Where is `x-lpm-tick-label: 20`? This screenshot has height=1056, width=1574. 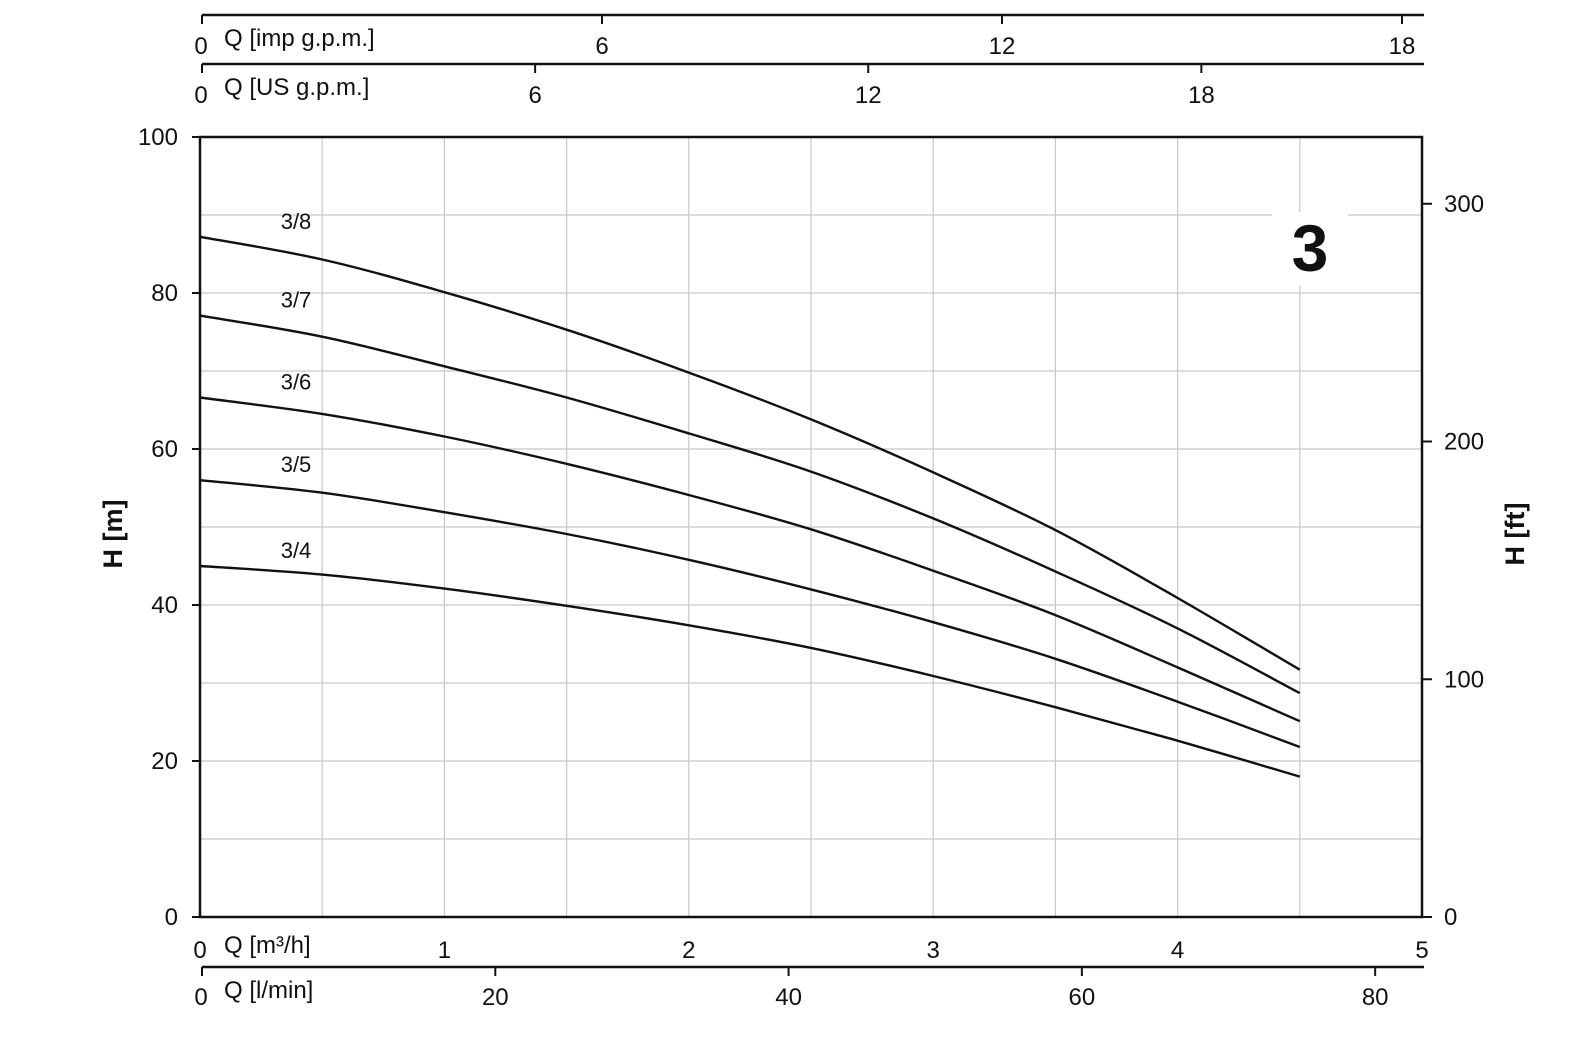
x-lpm-tick-label: 20 is located at coordinates (495, 997).